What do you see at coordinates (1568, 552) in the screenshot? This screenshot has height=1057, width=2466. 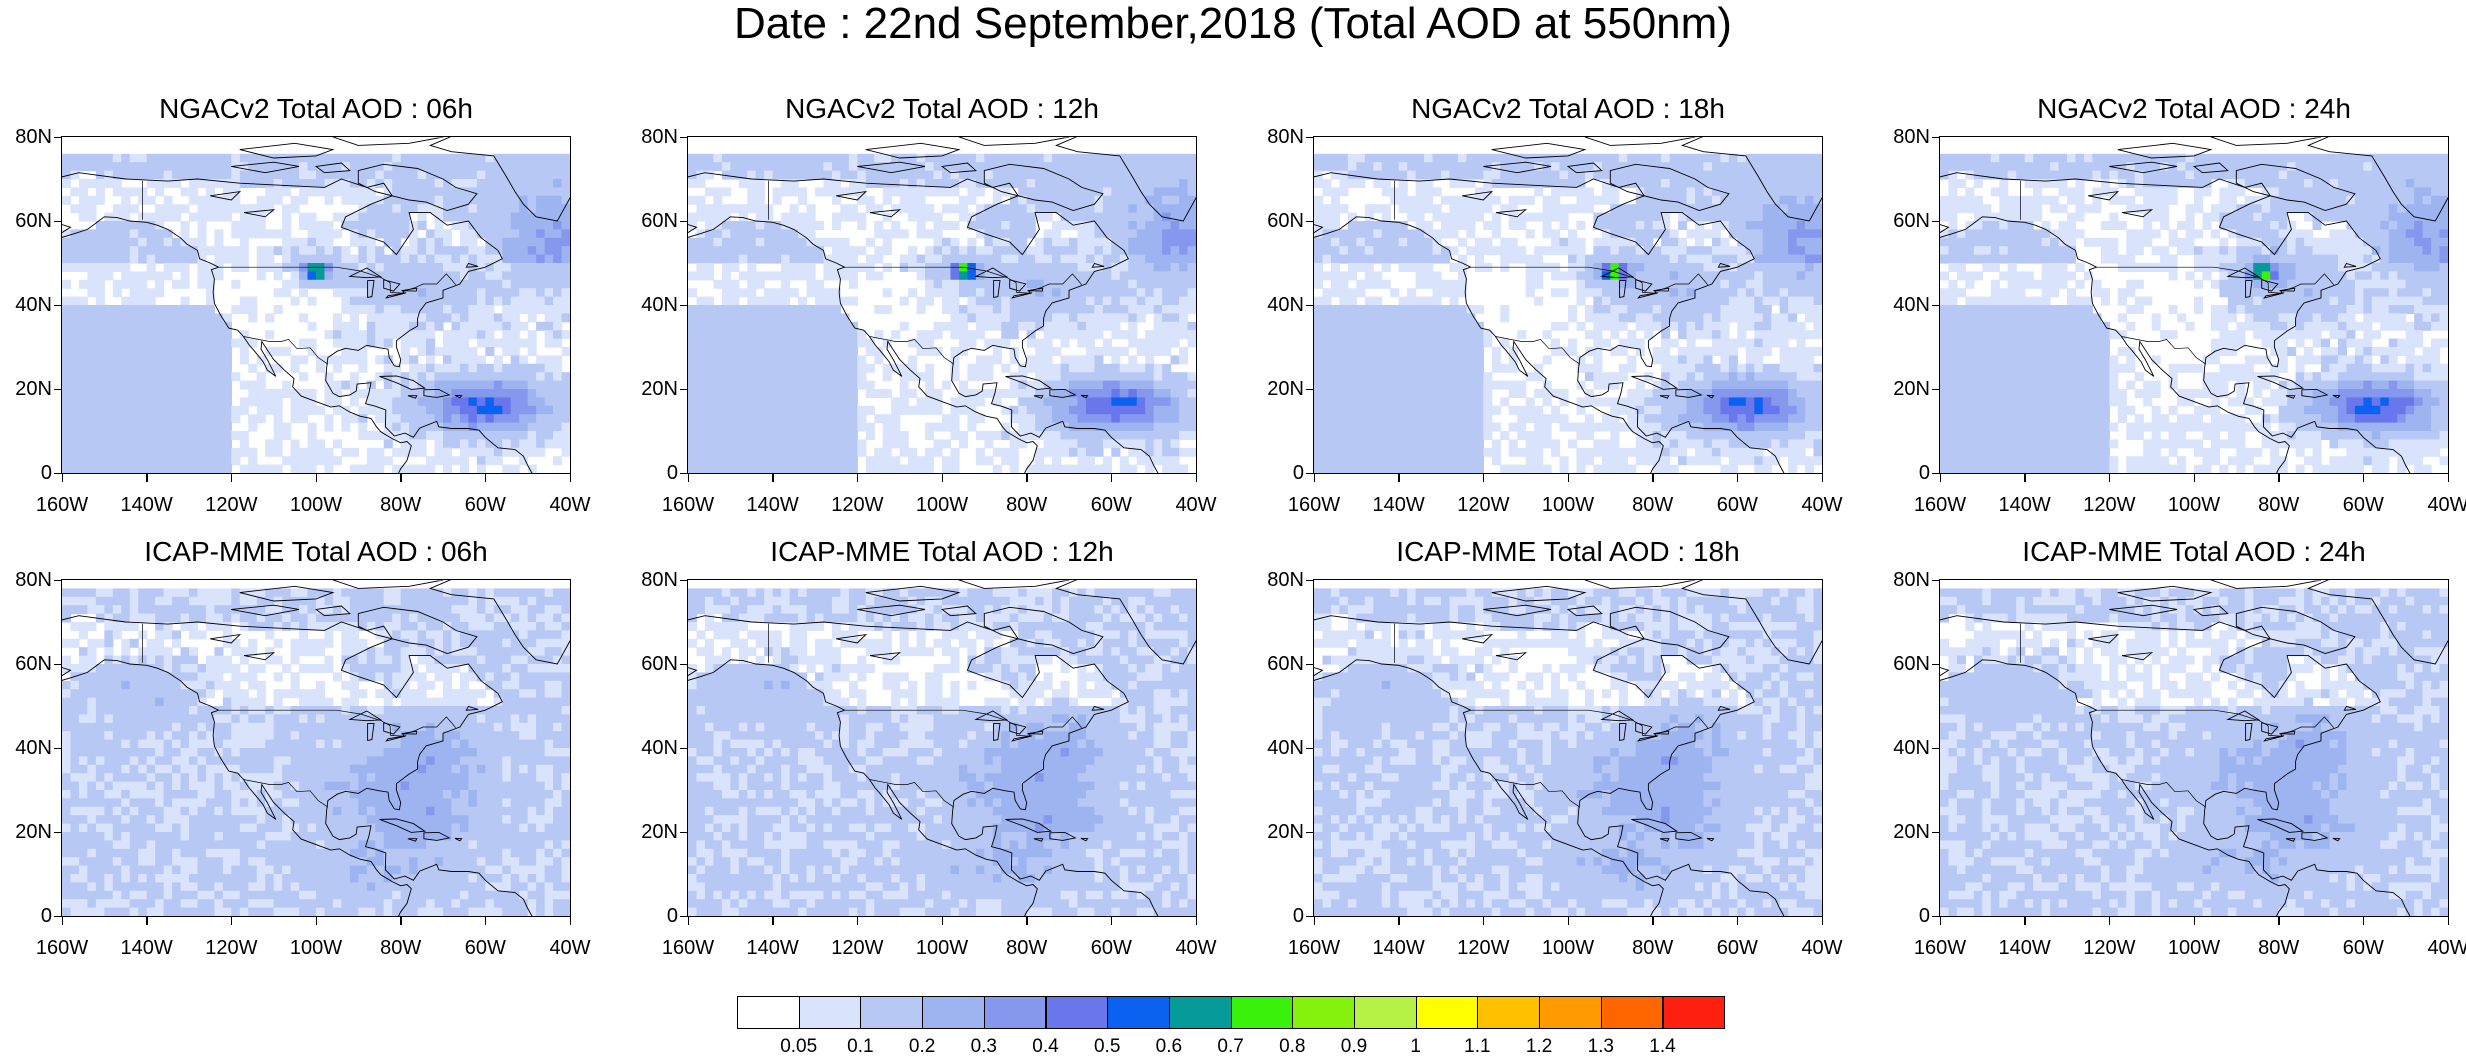 I see `panel-title: ICAP-MME Total AOD : 18h` at bounding box center [1568, 552].